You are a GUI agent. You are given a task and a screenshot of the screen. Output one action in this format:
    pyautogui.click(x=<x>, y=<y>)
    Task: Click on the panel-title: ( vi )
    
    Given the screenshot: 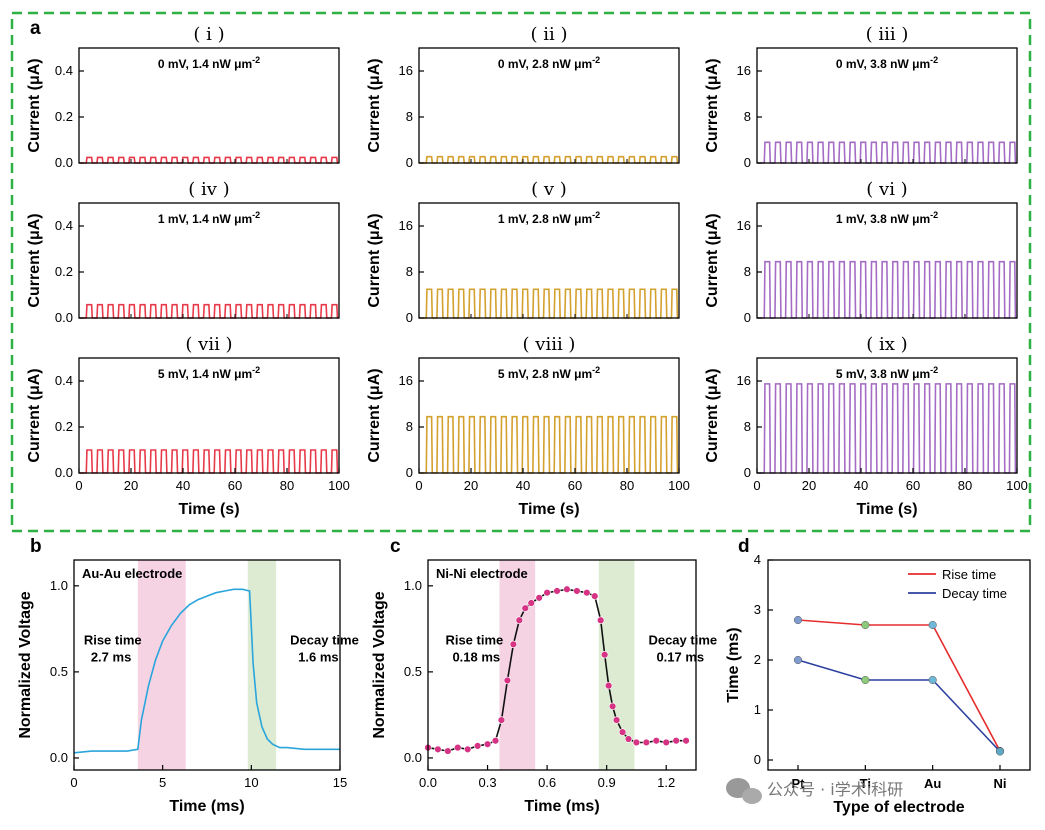 What is the action you would take?
    pyautogui.click(x=886, y=189)
    